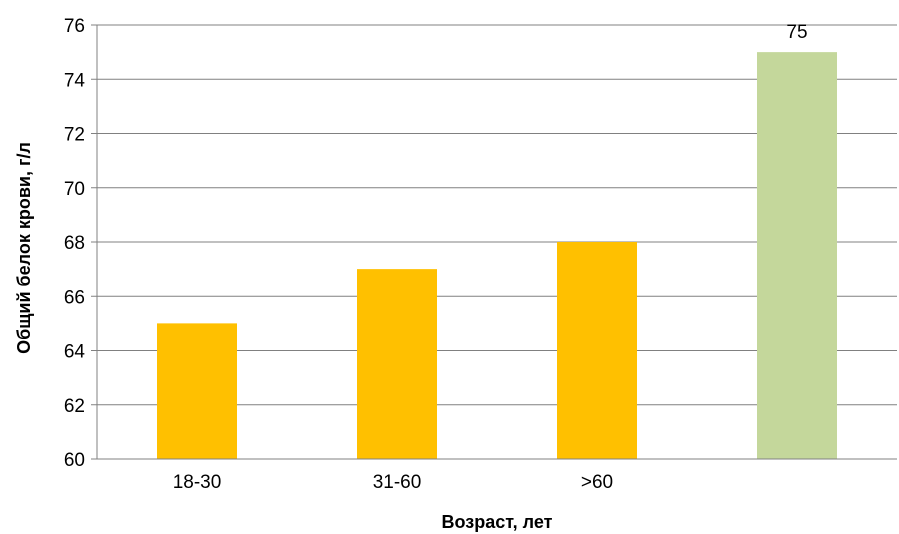 The image size is (899, 534). Describe the element at coordinates (497, 522) in the screenshot. I see `x-axis-title: Возраст, лет` at that location.